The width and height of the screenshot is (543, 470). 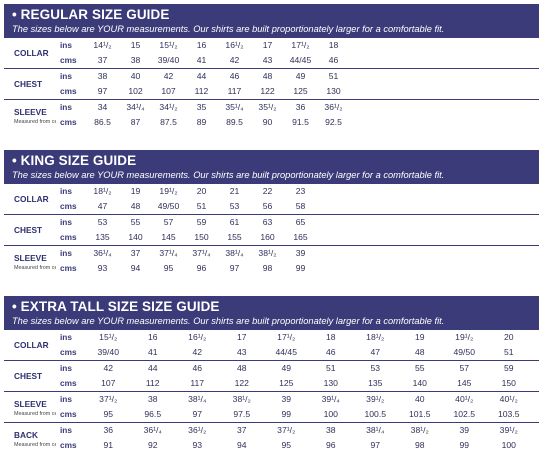 What do you see at coordinates (286, 368) in the screenshot?
I see `size-value: 49` at bounding box center [286, 368].